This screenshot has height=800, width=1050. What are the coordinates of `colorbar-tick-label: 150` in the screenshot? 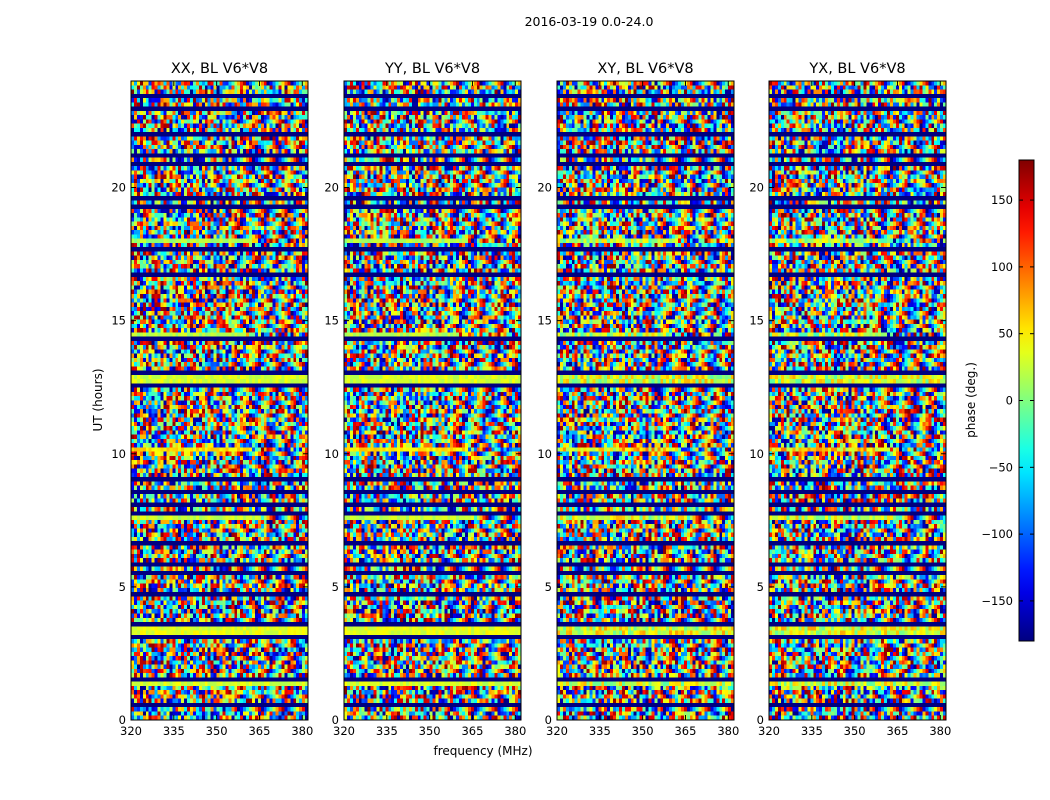 It's located at (1002, 200).